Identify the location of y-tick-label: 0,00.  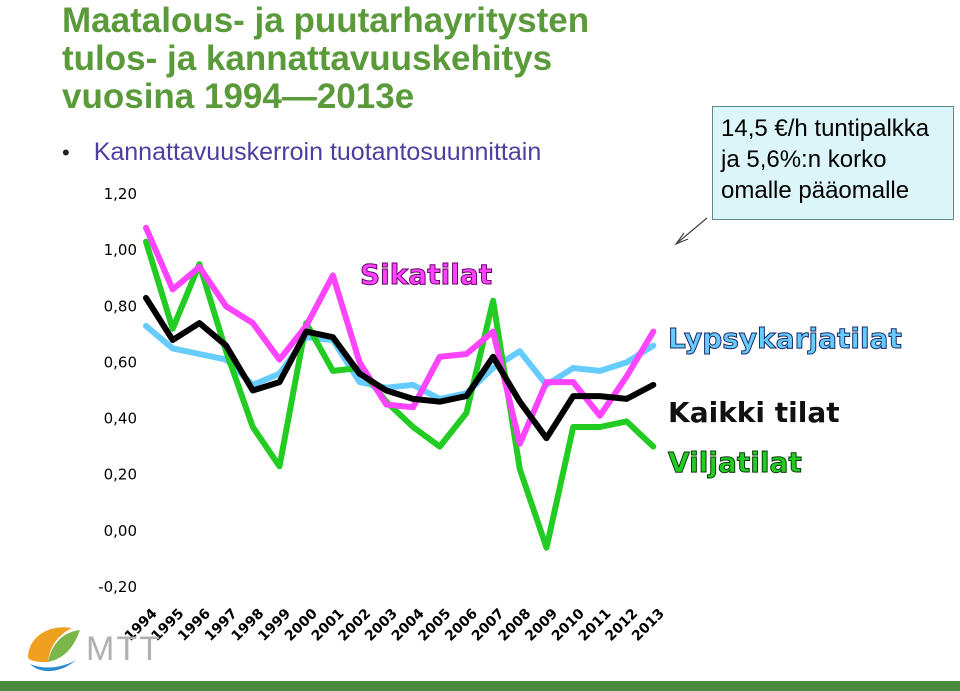
(120, 531).